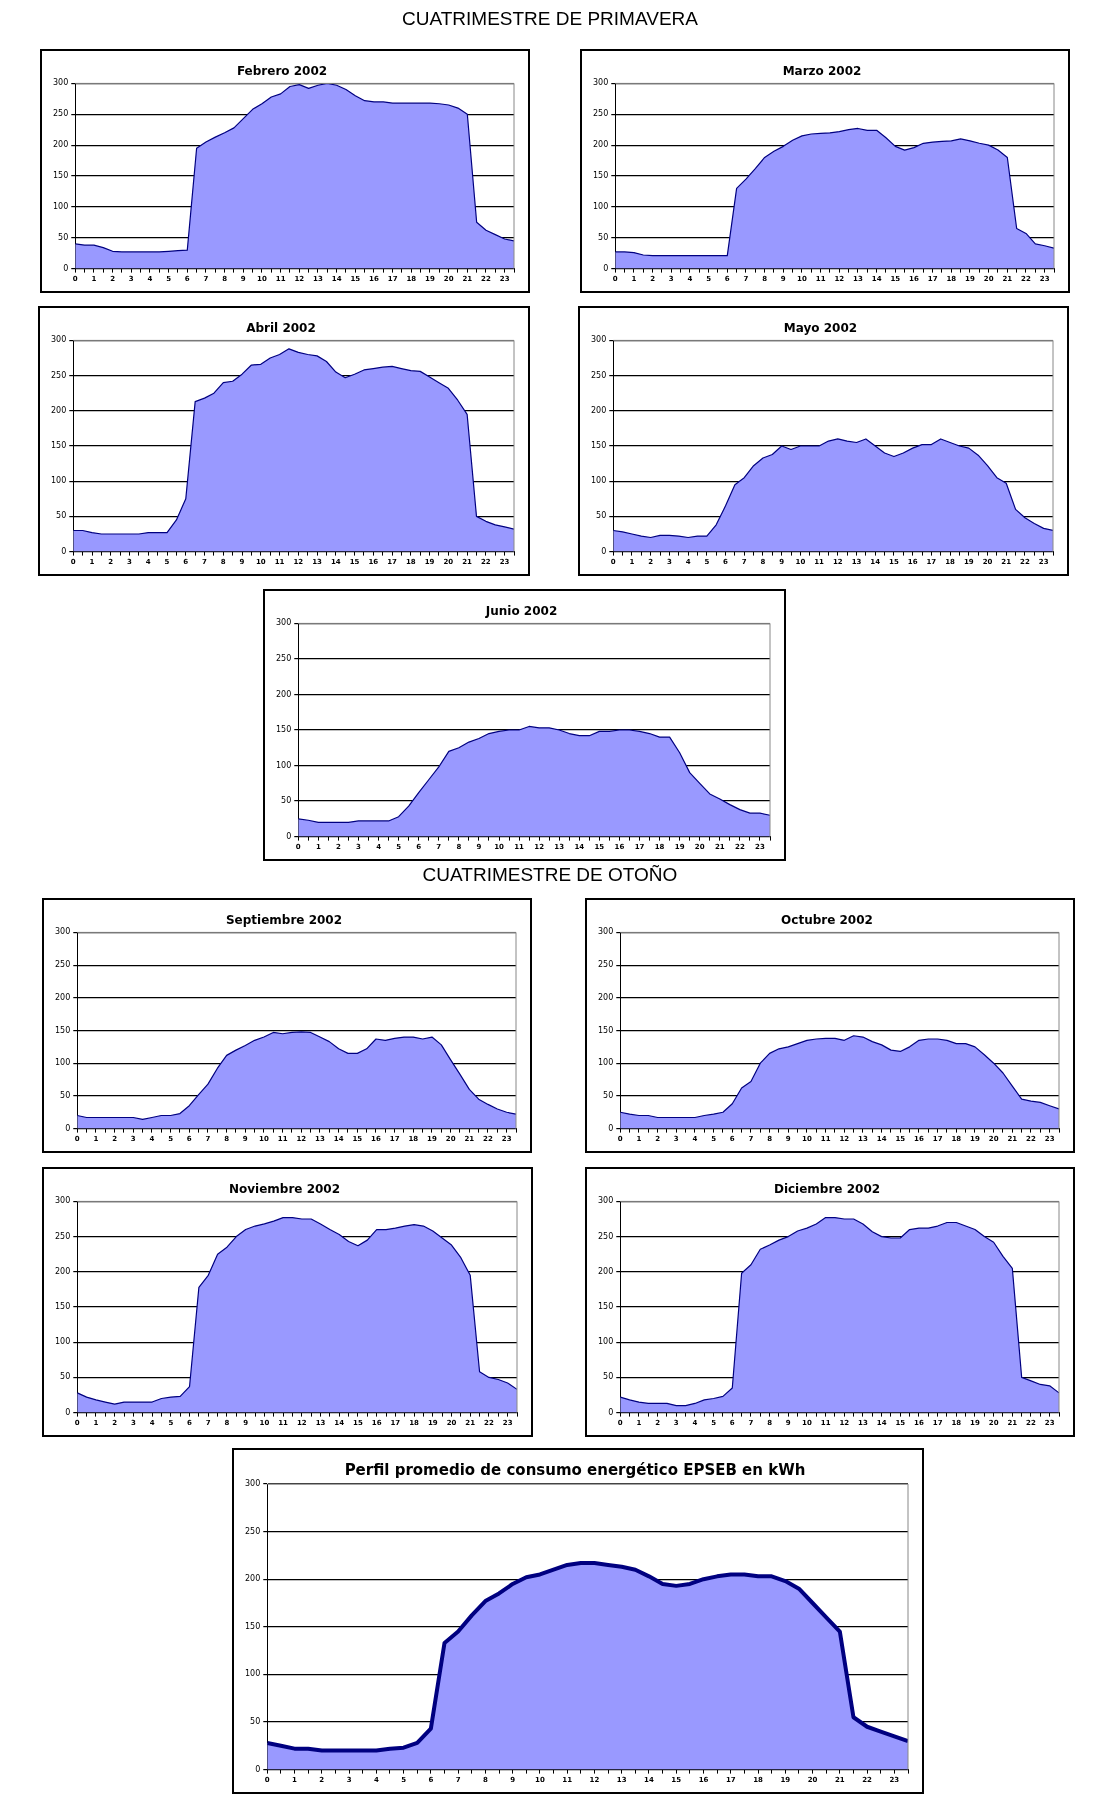 Image resolution: width=1099 pixels, height=1796 pixels. What do you see at coordinates (550, 19) in the screenshot?
I see `text: CUATRIMESTRE DE PRIMAVERA` at bounding box center [550, 19].